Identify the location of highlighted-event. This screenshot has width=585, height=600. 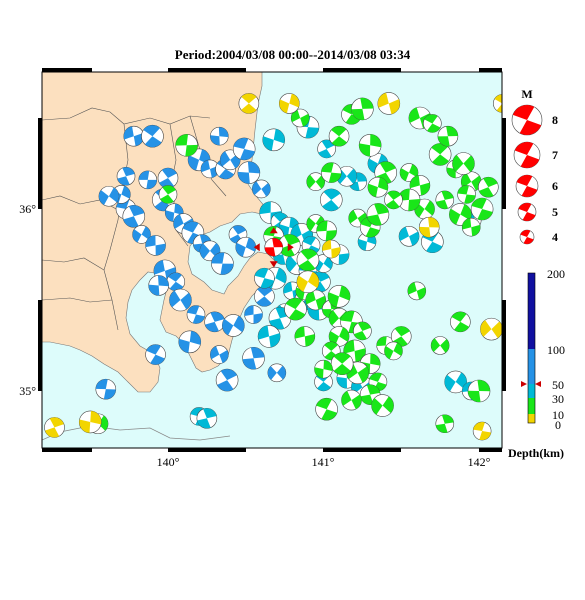
(273, 247).